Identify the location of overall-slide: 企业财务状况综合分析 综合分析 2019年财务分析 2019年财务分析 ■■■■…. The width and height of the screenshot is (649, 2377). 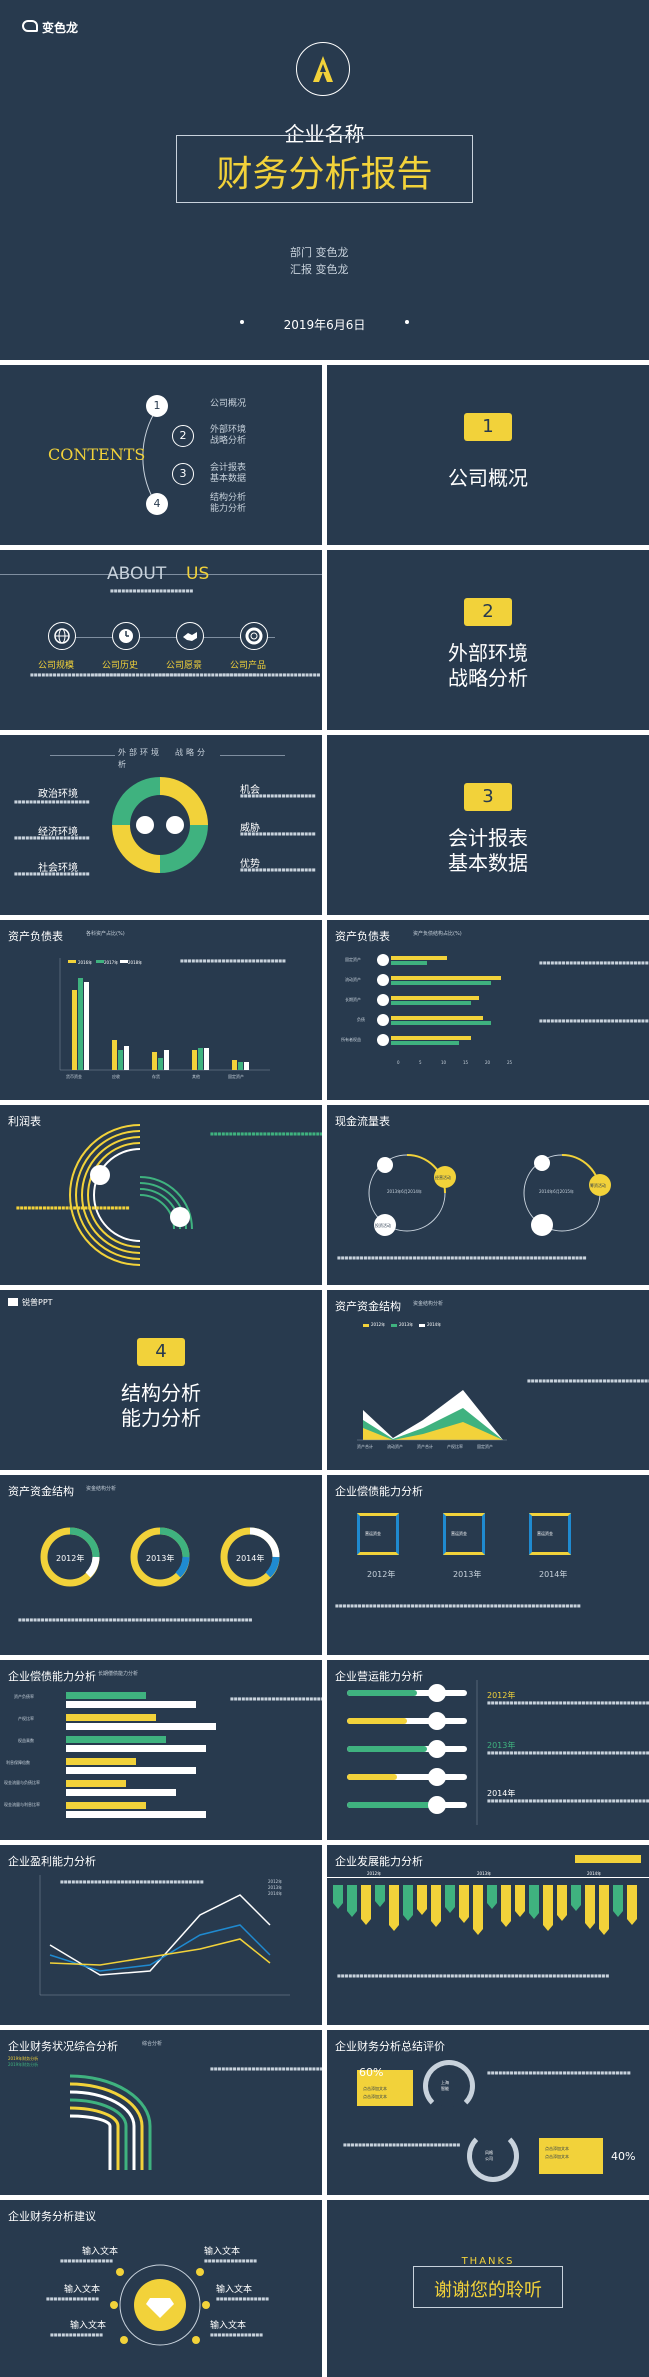
(161, 2112).